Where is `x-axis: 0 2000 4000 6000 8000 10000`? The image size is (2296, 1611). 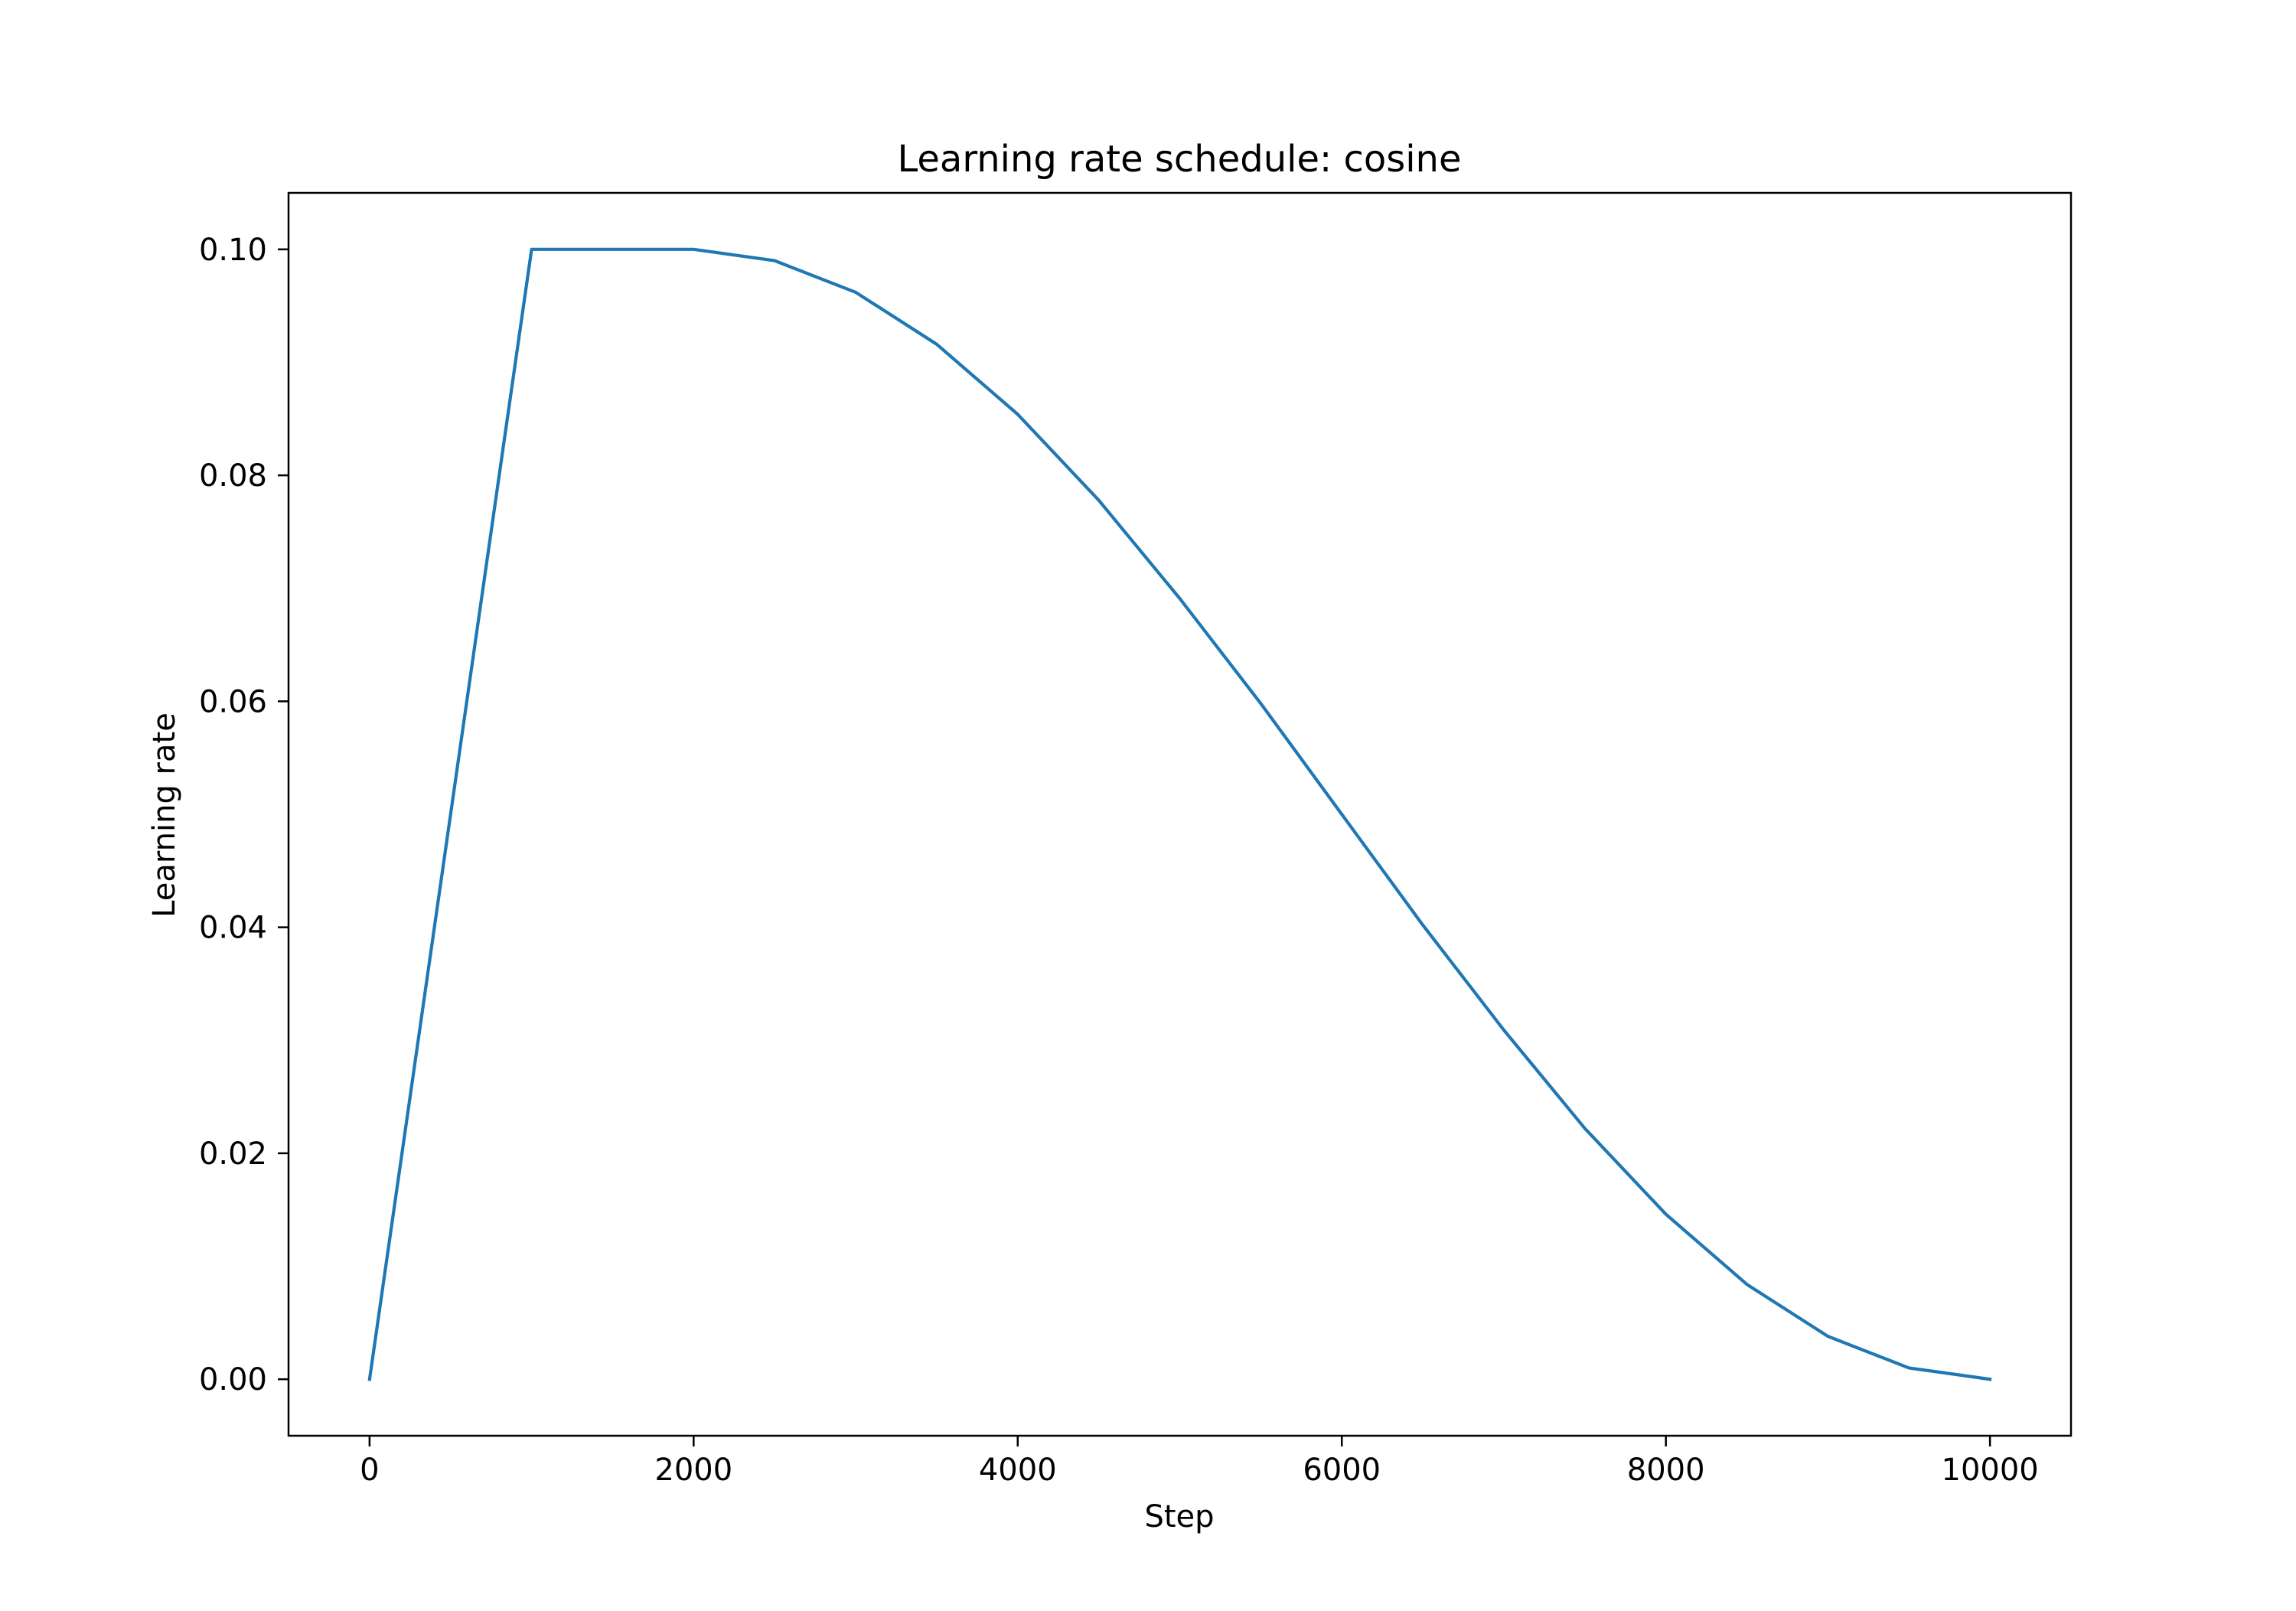 x-axis: 0 2000 4000 6000 8000 10000 is located at coordinates (1199, 1462).